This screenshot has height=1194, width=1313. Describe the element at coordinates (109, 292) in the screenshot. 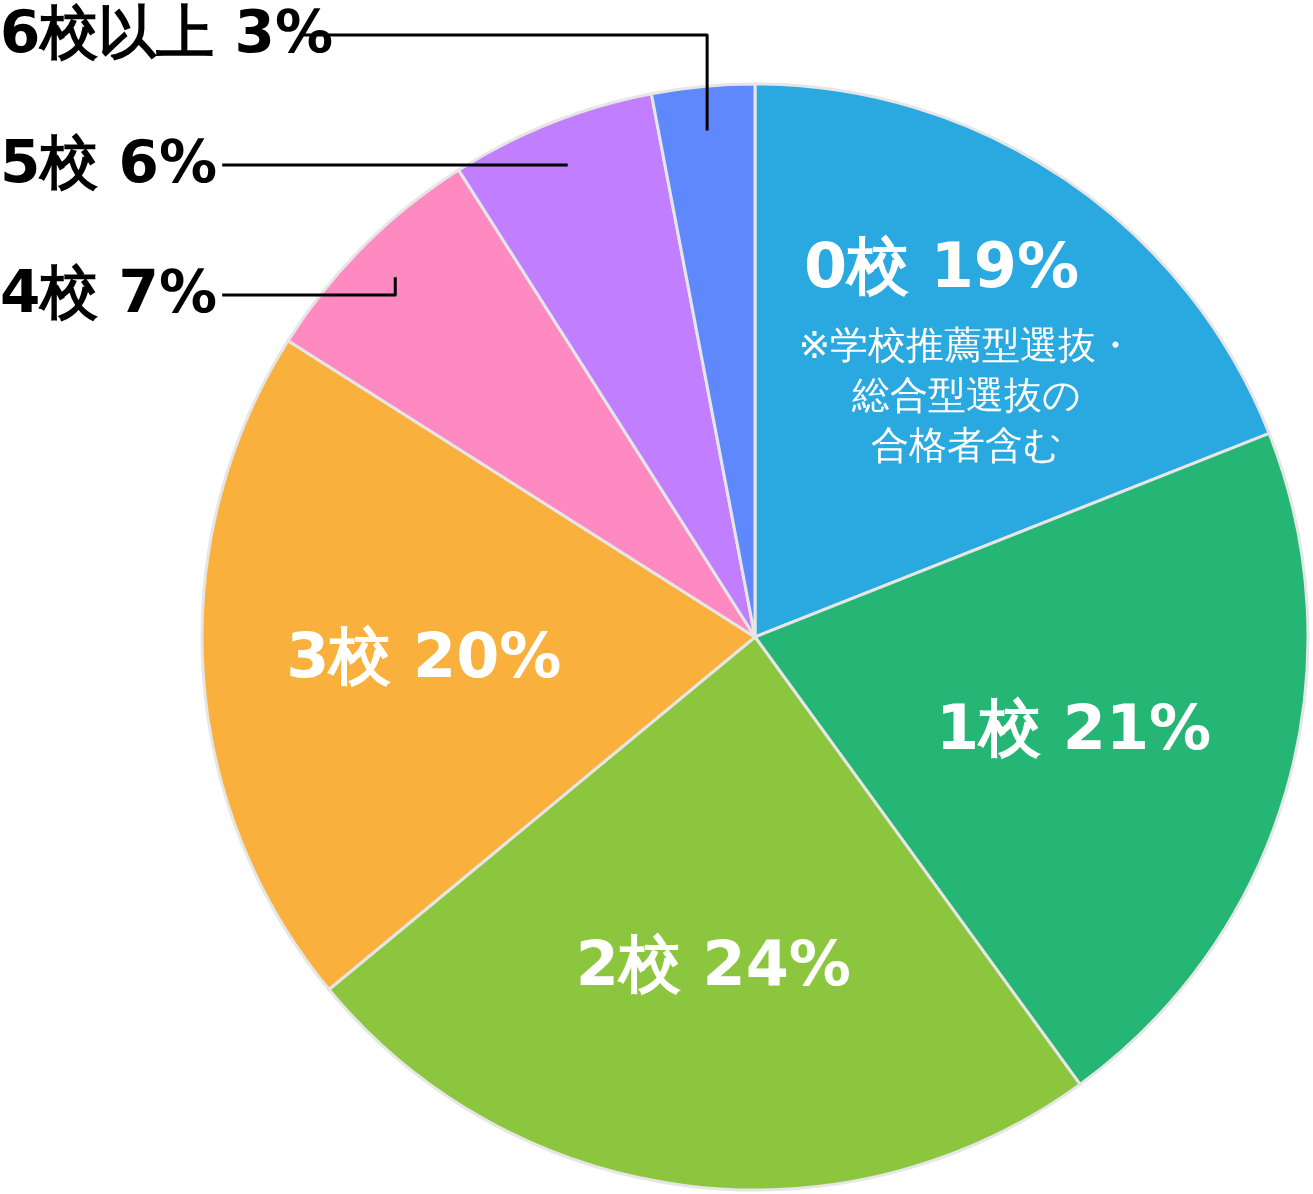

I see `slice-label: 4校 7%` at that location.